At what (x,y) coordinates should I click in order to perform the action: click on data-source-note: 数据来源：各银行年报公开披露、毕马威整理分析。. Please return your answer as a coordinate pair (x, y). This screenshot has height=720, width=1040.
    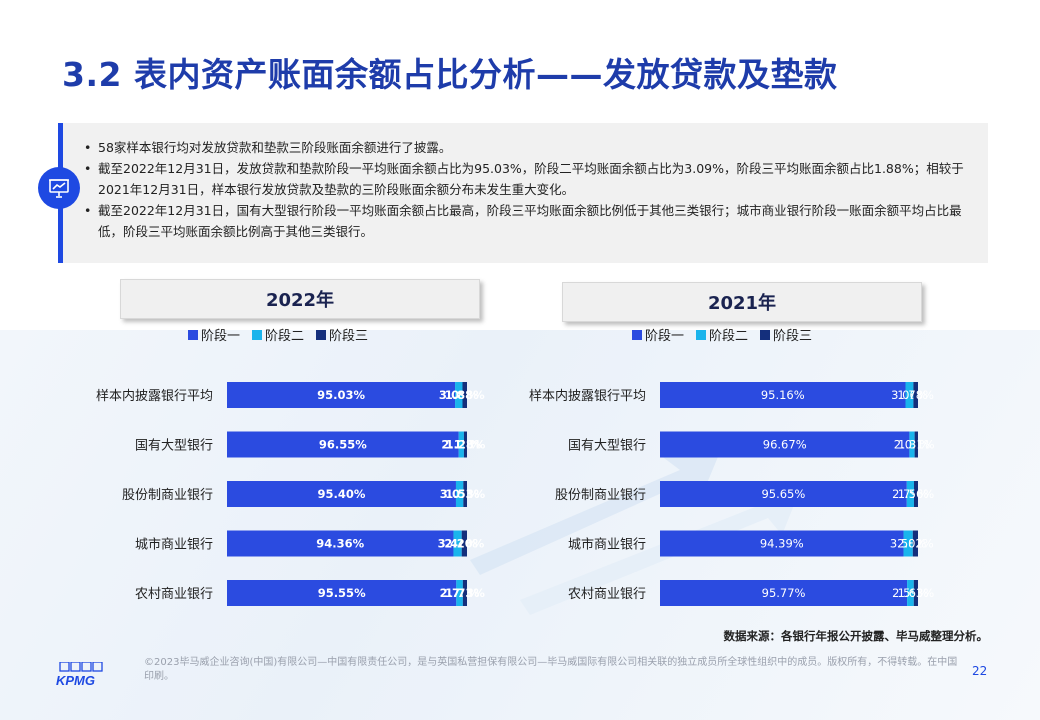
    Looking at the image, I should click on (856, 636).